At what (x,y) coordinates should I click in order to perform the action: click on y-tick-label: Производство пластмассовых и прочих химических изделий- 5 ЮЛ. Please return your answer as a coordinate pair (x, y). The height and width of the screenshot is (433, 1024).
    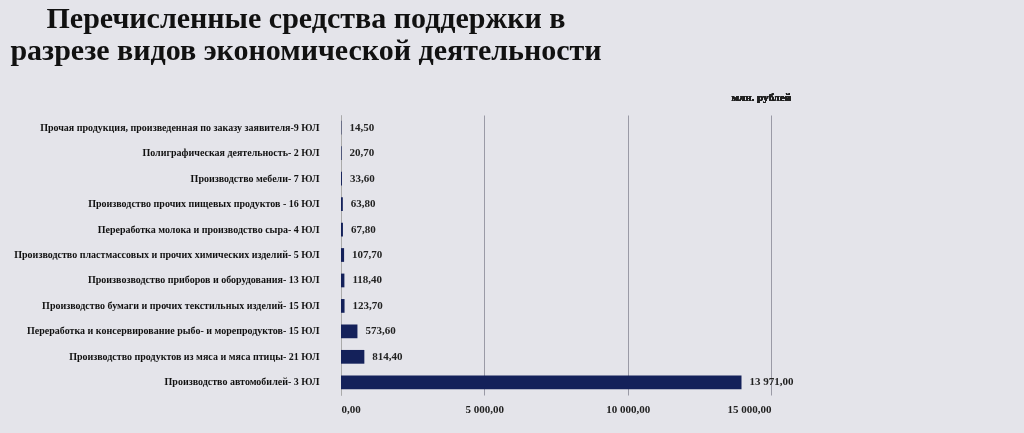
    Looking at the image, I should click on (167, 254).